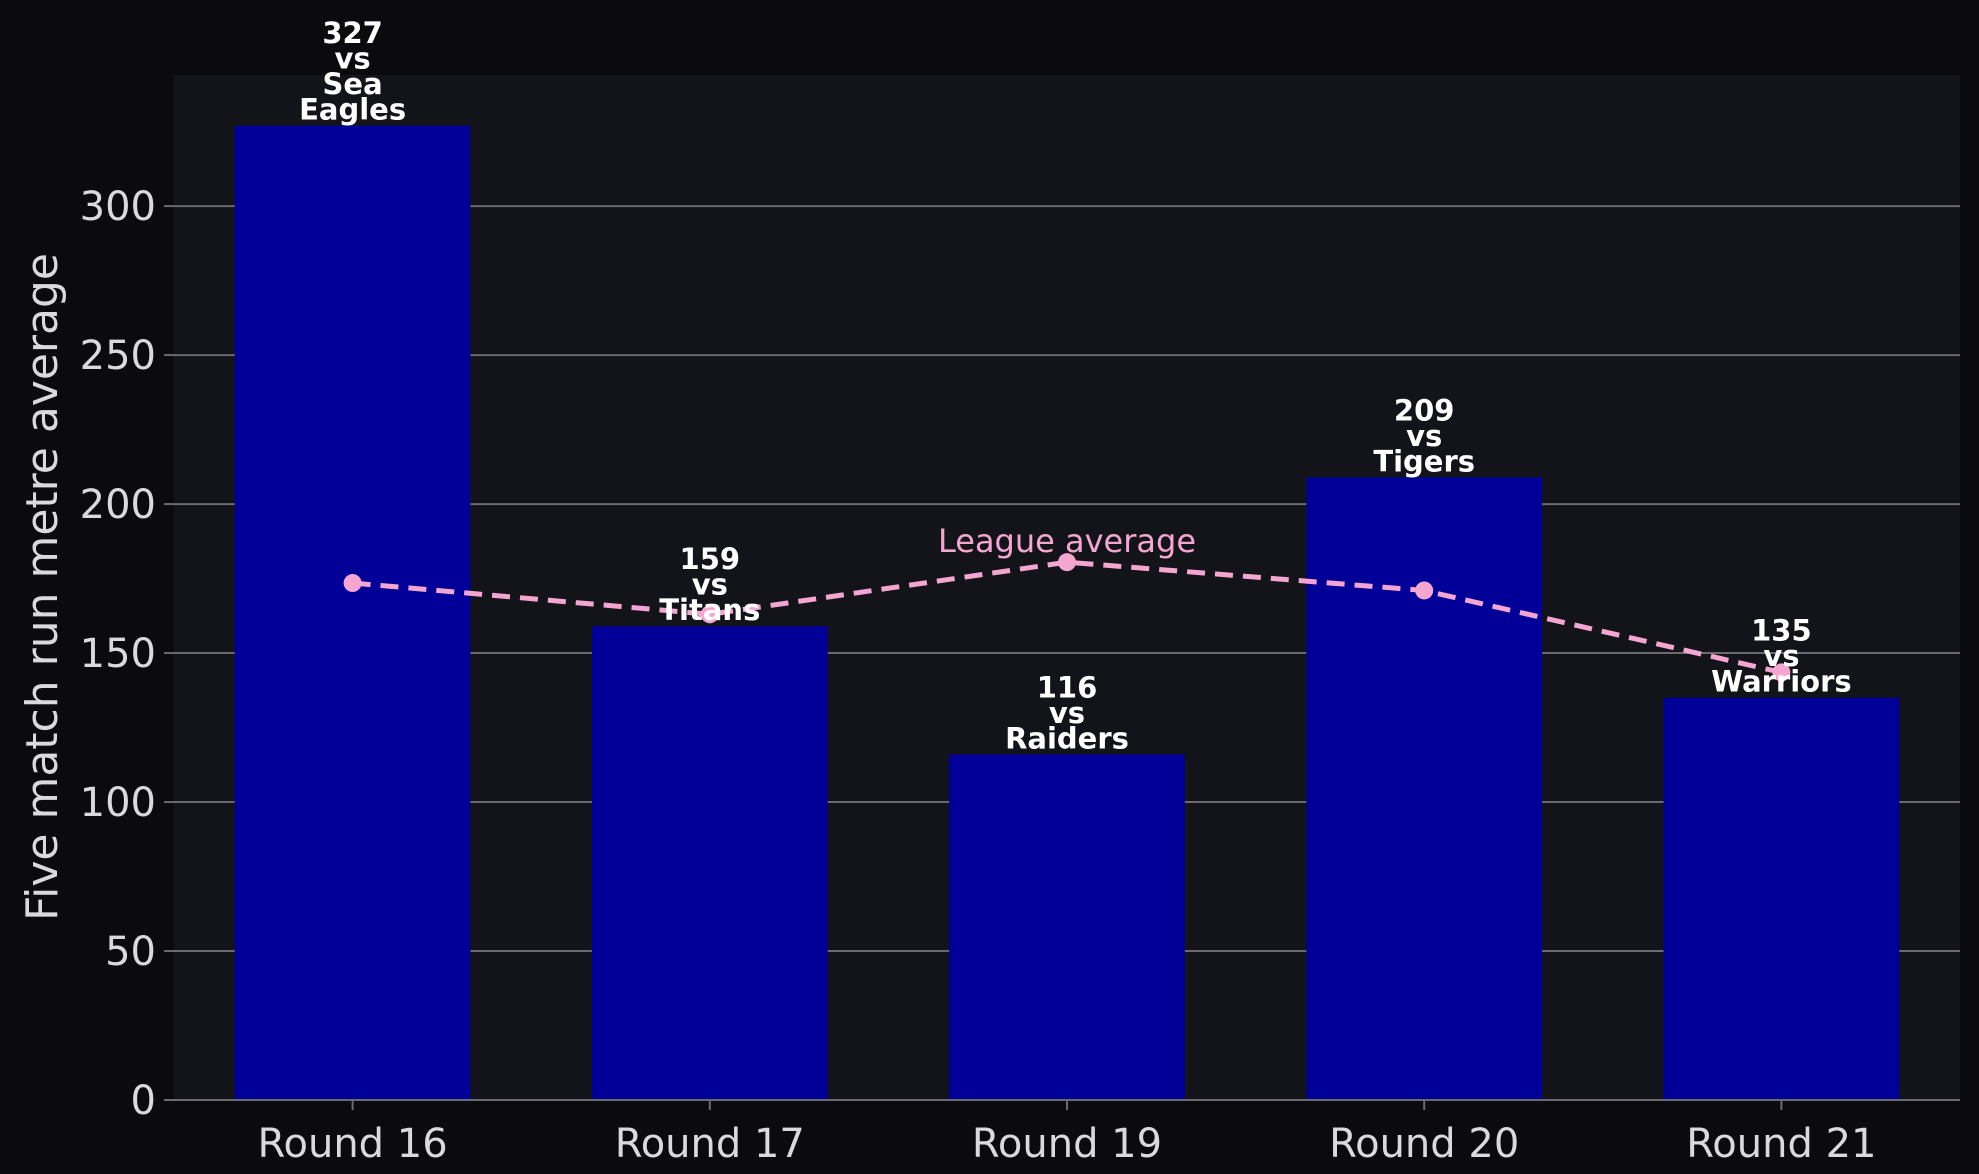  What do you see at coordinates (1067, 712) in the screenshot?
I see `bar-data-label: 116 vs Raiders` at bounding box center [1067, 712].